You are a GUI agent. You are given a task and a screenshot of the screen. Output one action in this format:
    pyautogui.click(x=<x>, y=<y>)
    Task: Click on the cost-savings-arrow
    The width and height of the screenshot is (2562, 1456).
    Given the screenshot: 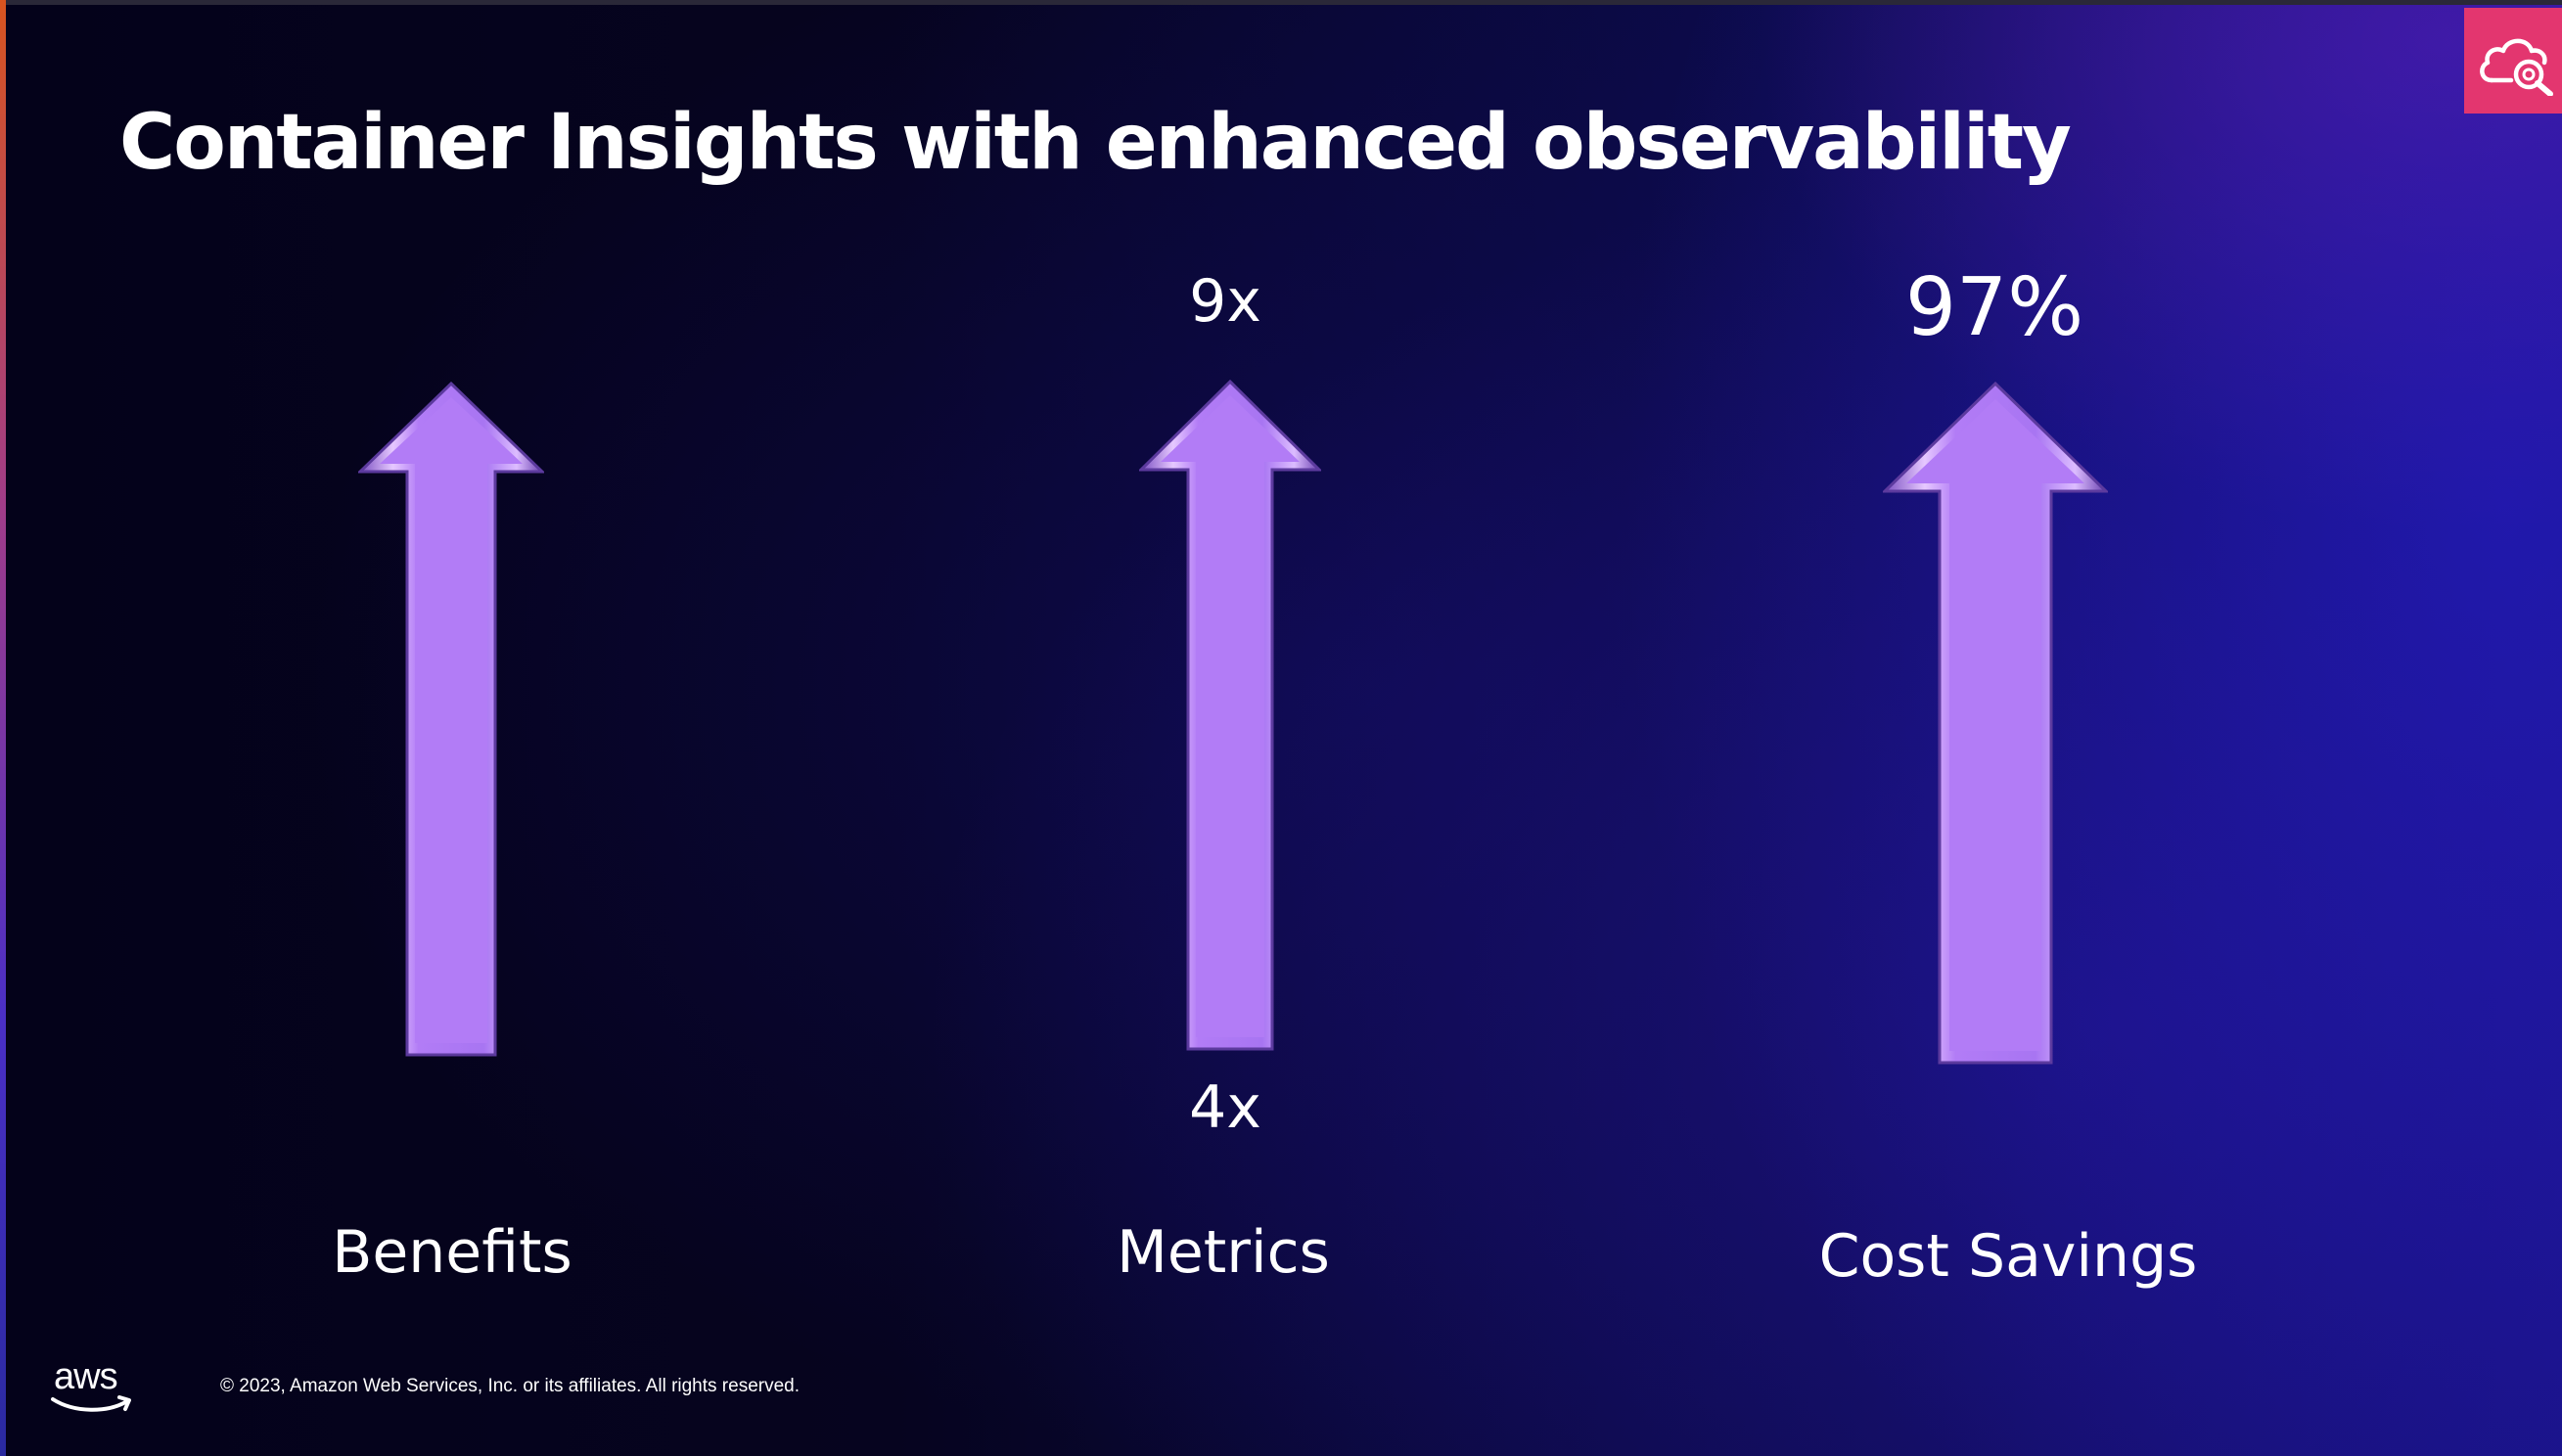 What is the action you would take?
    pyautogui.click(x=1995, y=723)
    